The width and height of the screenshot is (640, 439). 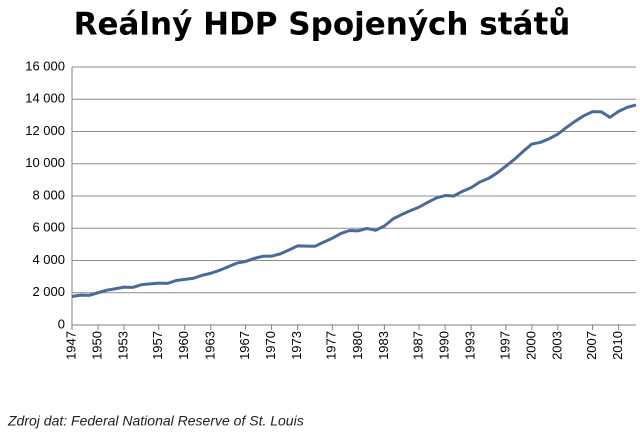 I want to click on y-tick-label: 8 000, so click(x=48, y=194).